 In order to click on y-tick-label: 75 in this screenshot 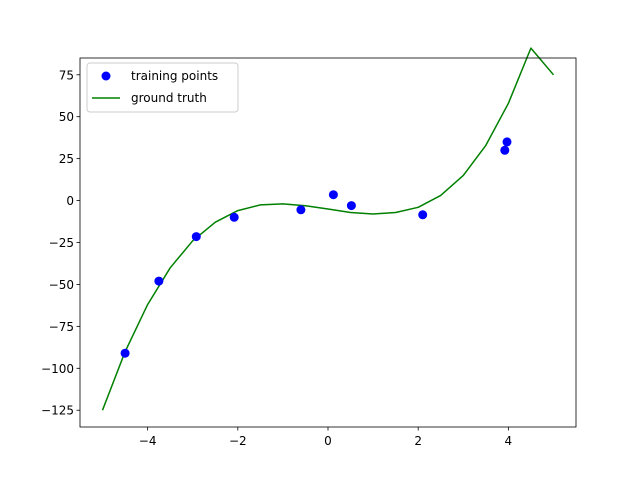, I will do `click(66, 75)`.